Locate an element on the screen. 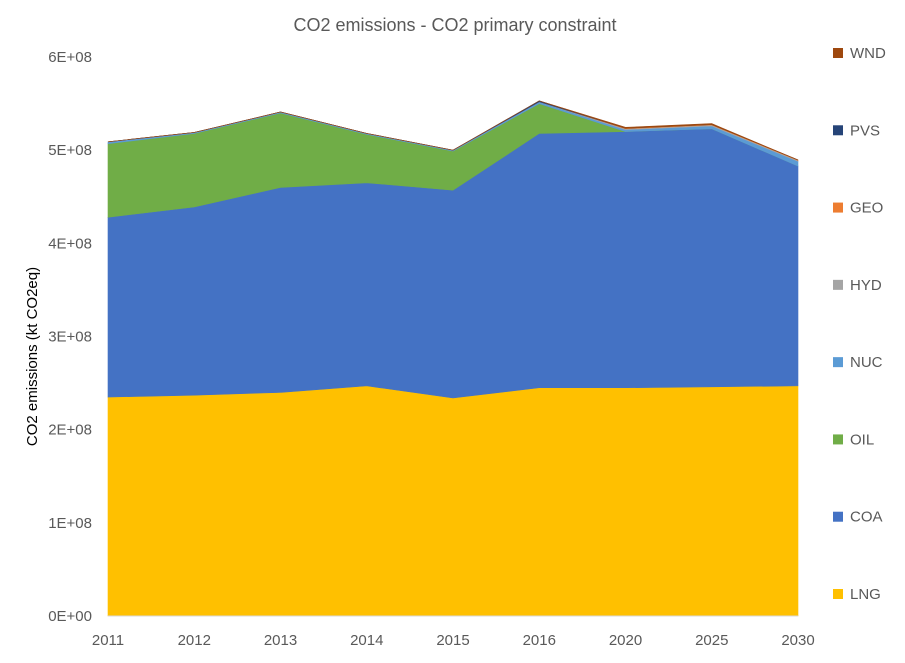  x-tick-label: 2011 is located at coordinates (108, 640).